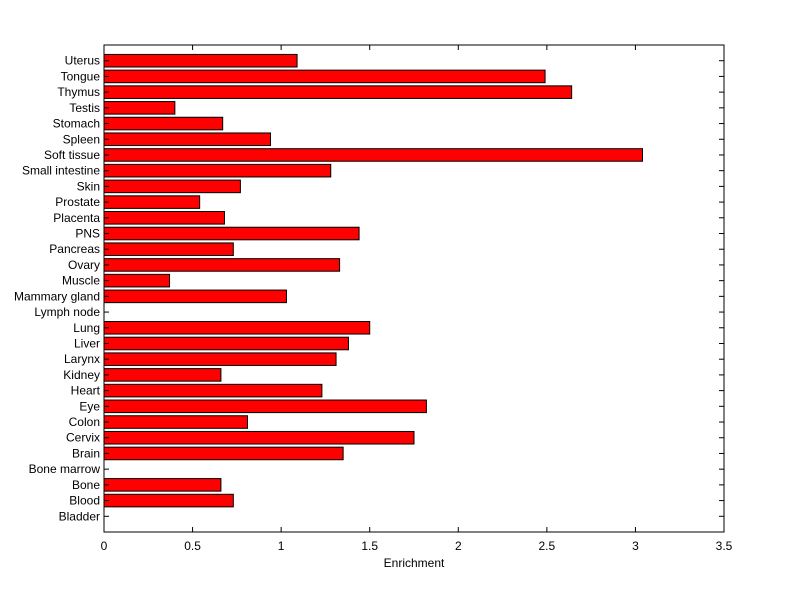 This screenshot has height=599, width=800. What do you see at coordinates (164, 218) in the screenshot?
I see `bar-placenta` at bounding box center [164, 218].